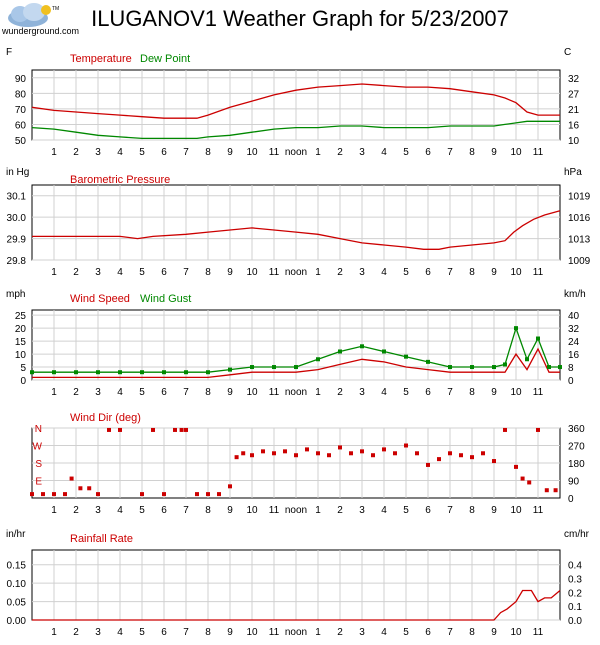 This screenshot has width=600, height=645. I want to click on y-tick-label-left: 0.05, so click(17, 603).